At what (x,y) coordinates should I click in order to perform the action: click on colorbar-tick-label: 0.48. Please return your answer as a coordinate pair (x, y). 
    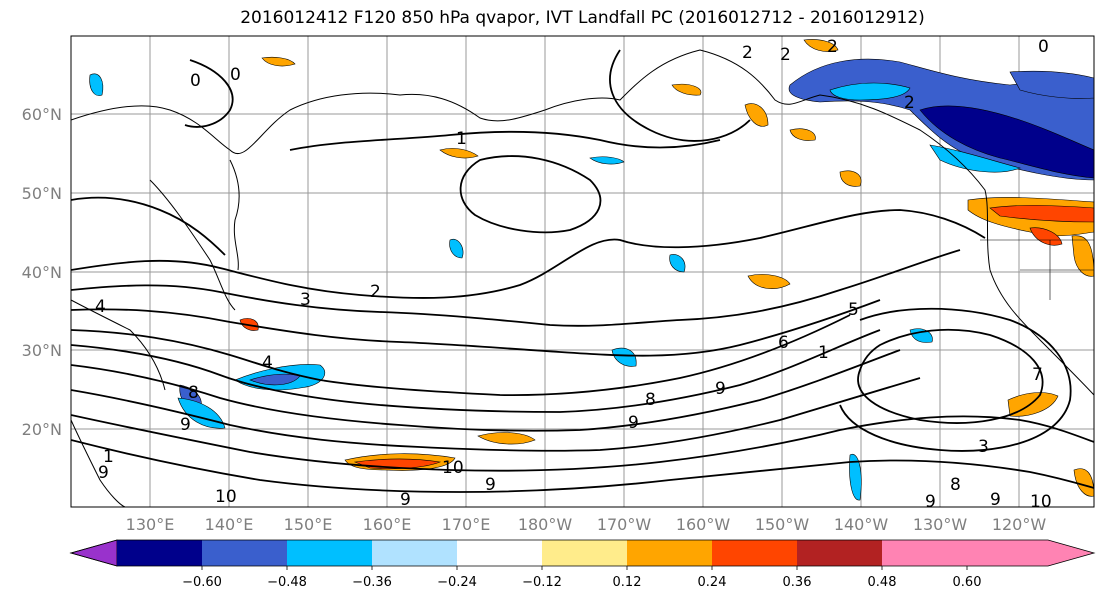
    Looking at the image, I should click on (882, 582).